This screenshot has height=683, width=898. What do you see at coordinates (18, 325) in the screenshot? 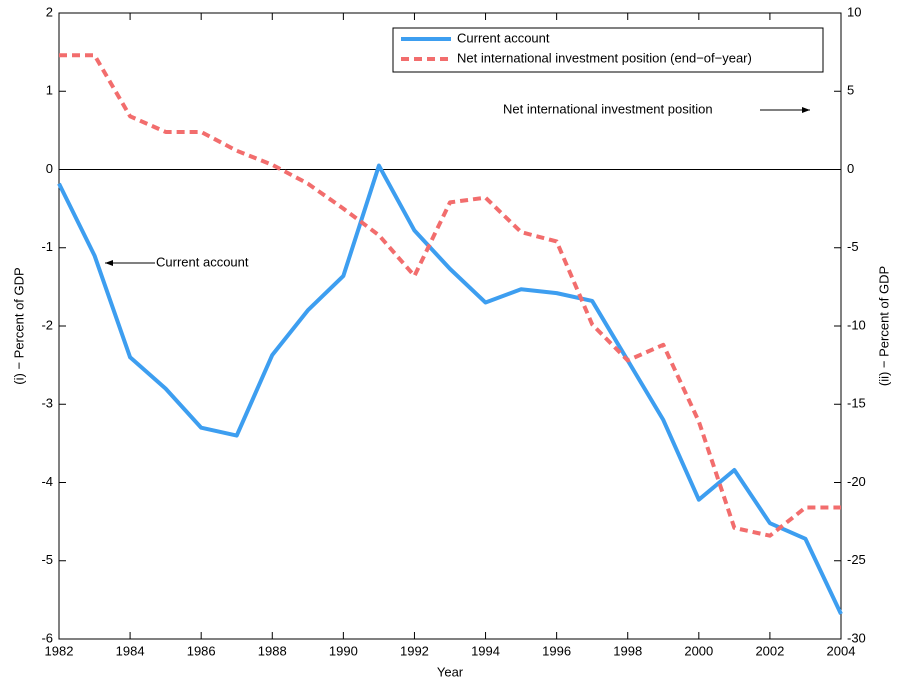
I see `y-axis-label: (i) − Percent of GDP` at bounding box center [18, 325].